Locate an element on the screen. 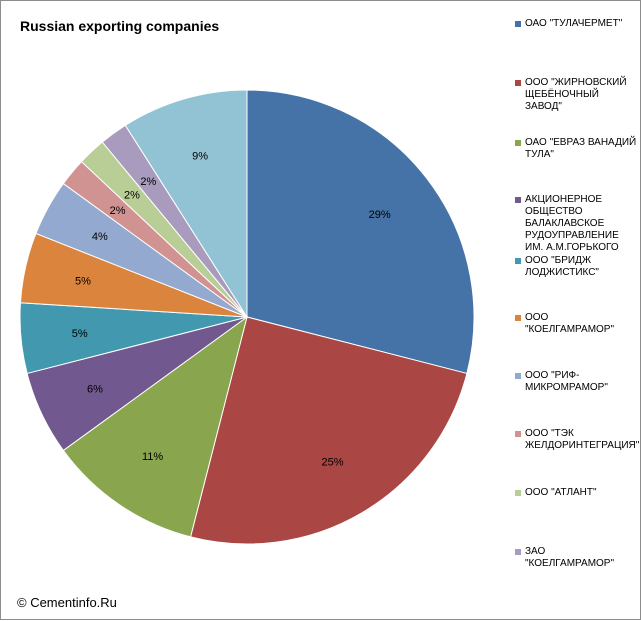 The image size is (641, 621). legend-label: ООО "ЖИРНОВСКИЙ ЩЕБЁНОЧНЫЙ ЗАВОД" is located at coordinates (576, 94).